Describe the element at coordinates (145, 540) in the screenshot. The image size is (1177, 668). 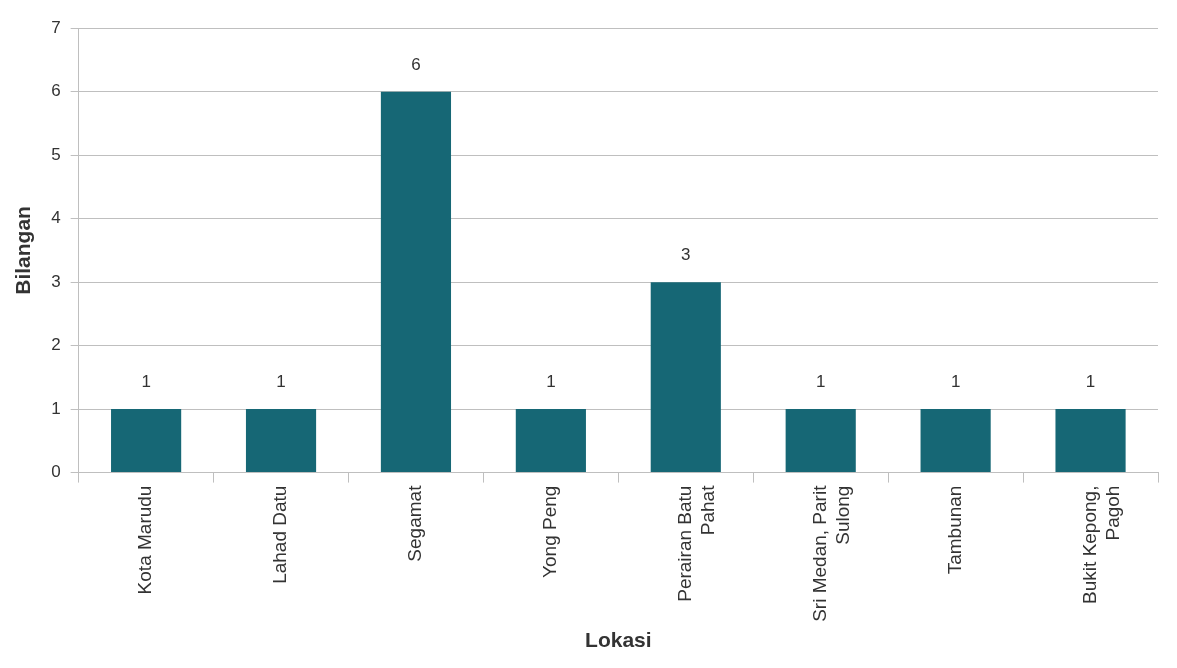
I see `x-tick-label: Kota Marudu` at that location.